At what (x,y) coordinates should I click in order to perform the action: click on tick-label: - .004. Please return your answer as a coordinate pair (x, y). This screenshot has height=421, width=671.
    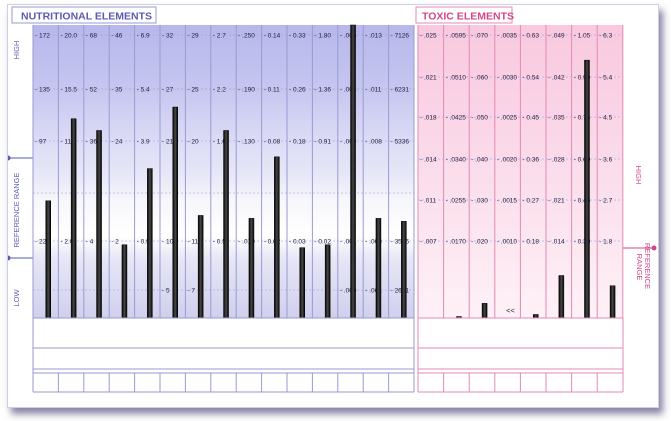
    Looking at the image, I should click on (348, 90).